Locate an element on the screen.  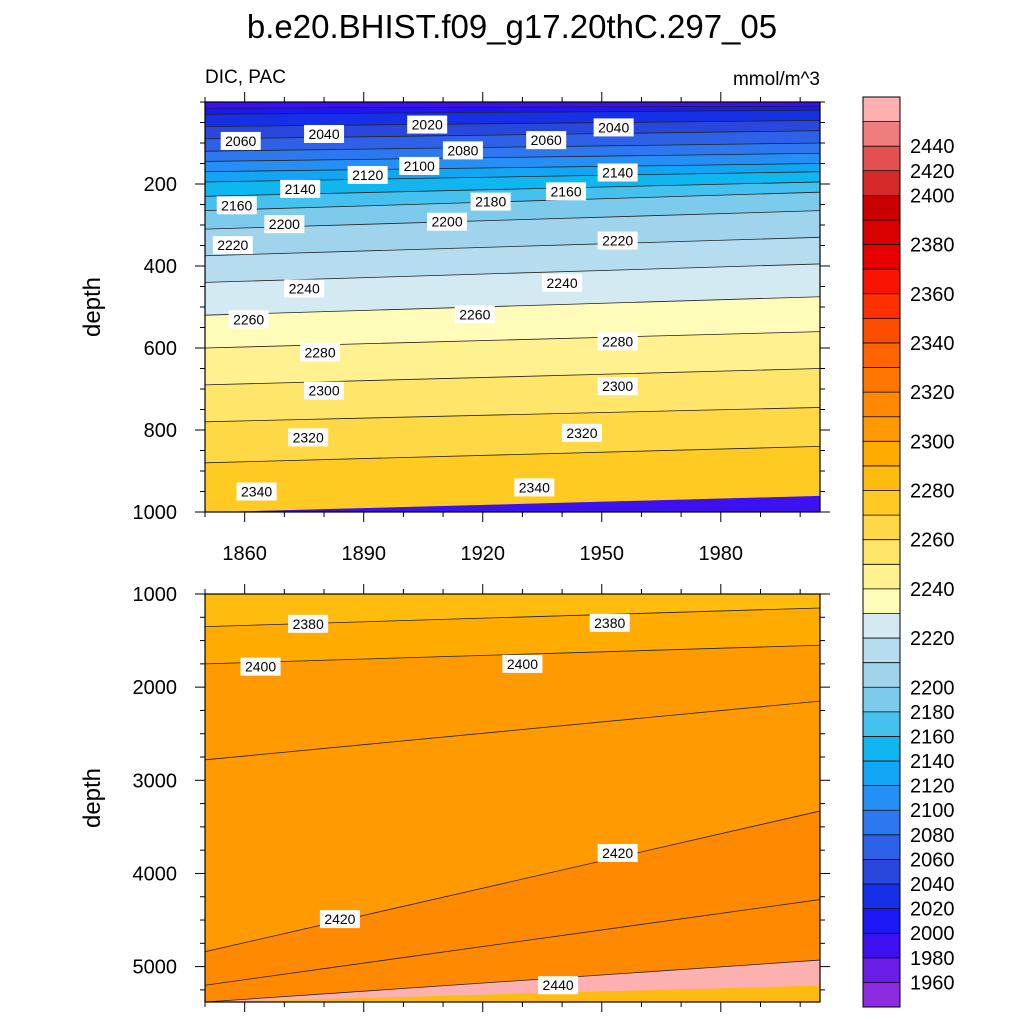
colorbar-label: 2300 is located at coordinates (932, 442).